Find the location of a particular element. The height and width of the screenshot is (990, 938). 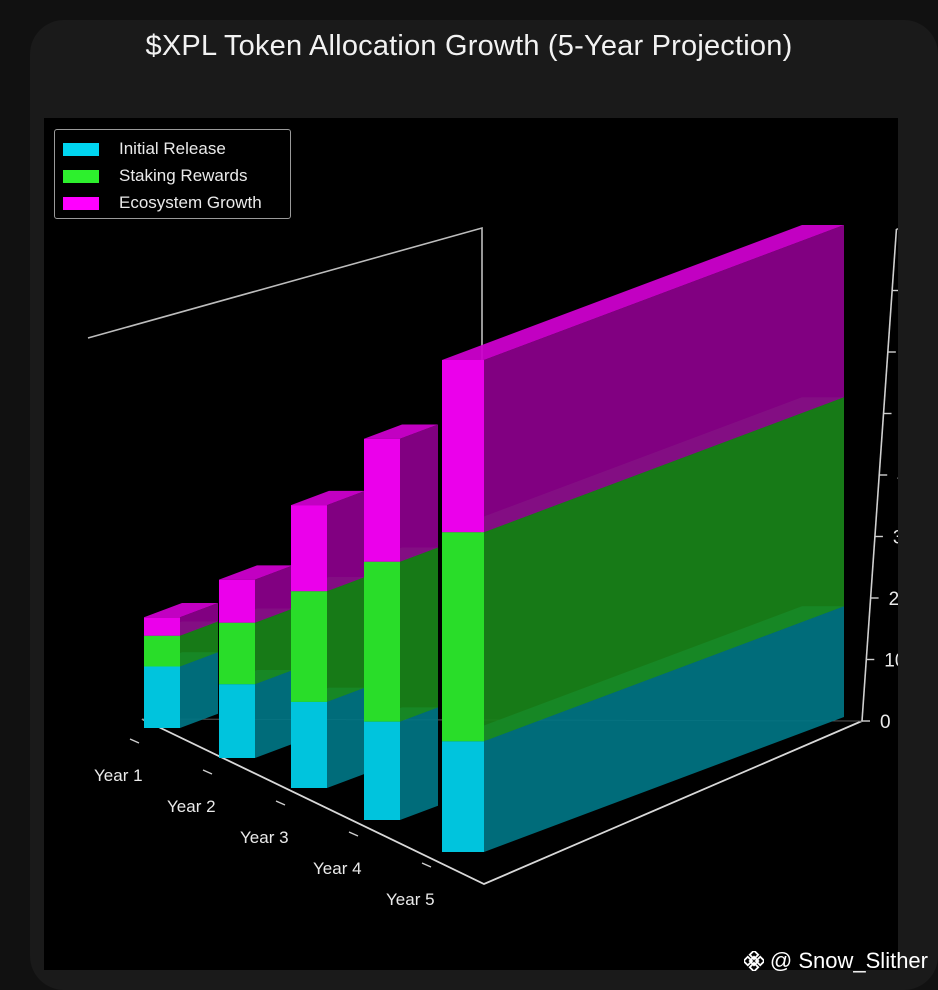

x-tick-label: Year 3 is located at coordinates (264, 837).